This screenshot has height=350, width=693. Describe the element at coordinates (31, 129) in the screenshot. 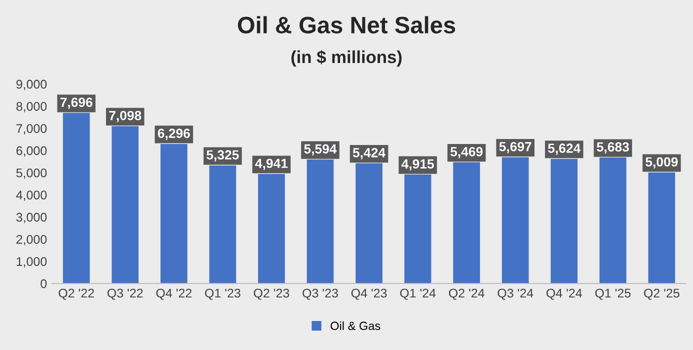

I see `y-tick-label: 7,000` at that location.